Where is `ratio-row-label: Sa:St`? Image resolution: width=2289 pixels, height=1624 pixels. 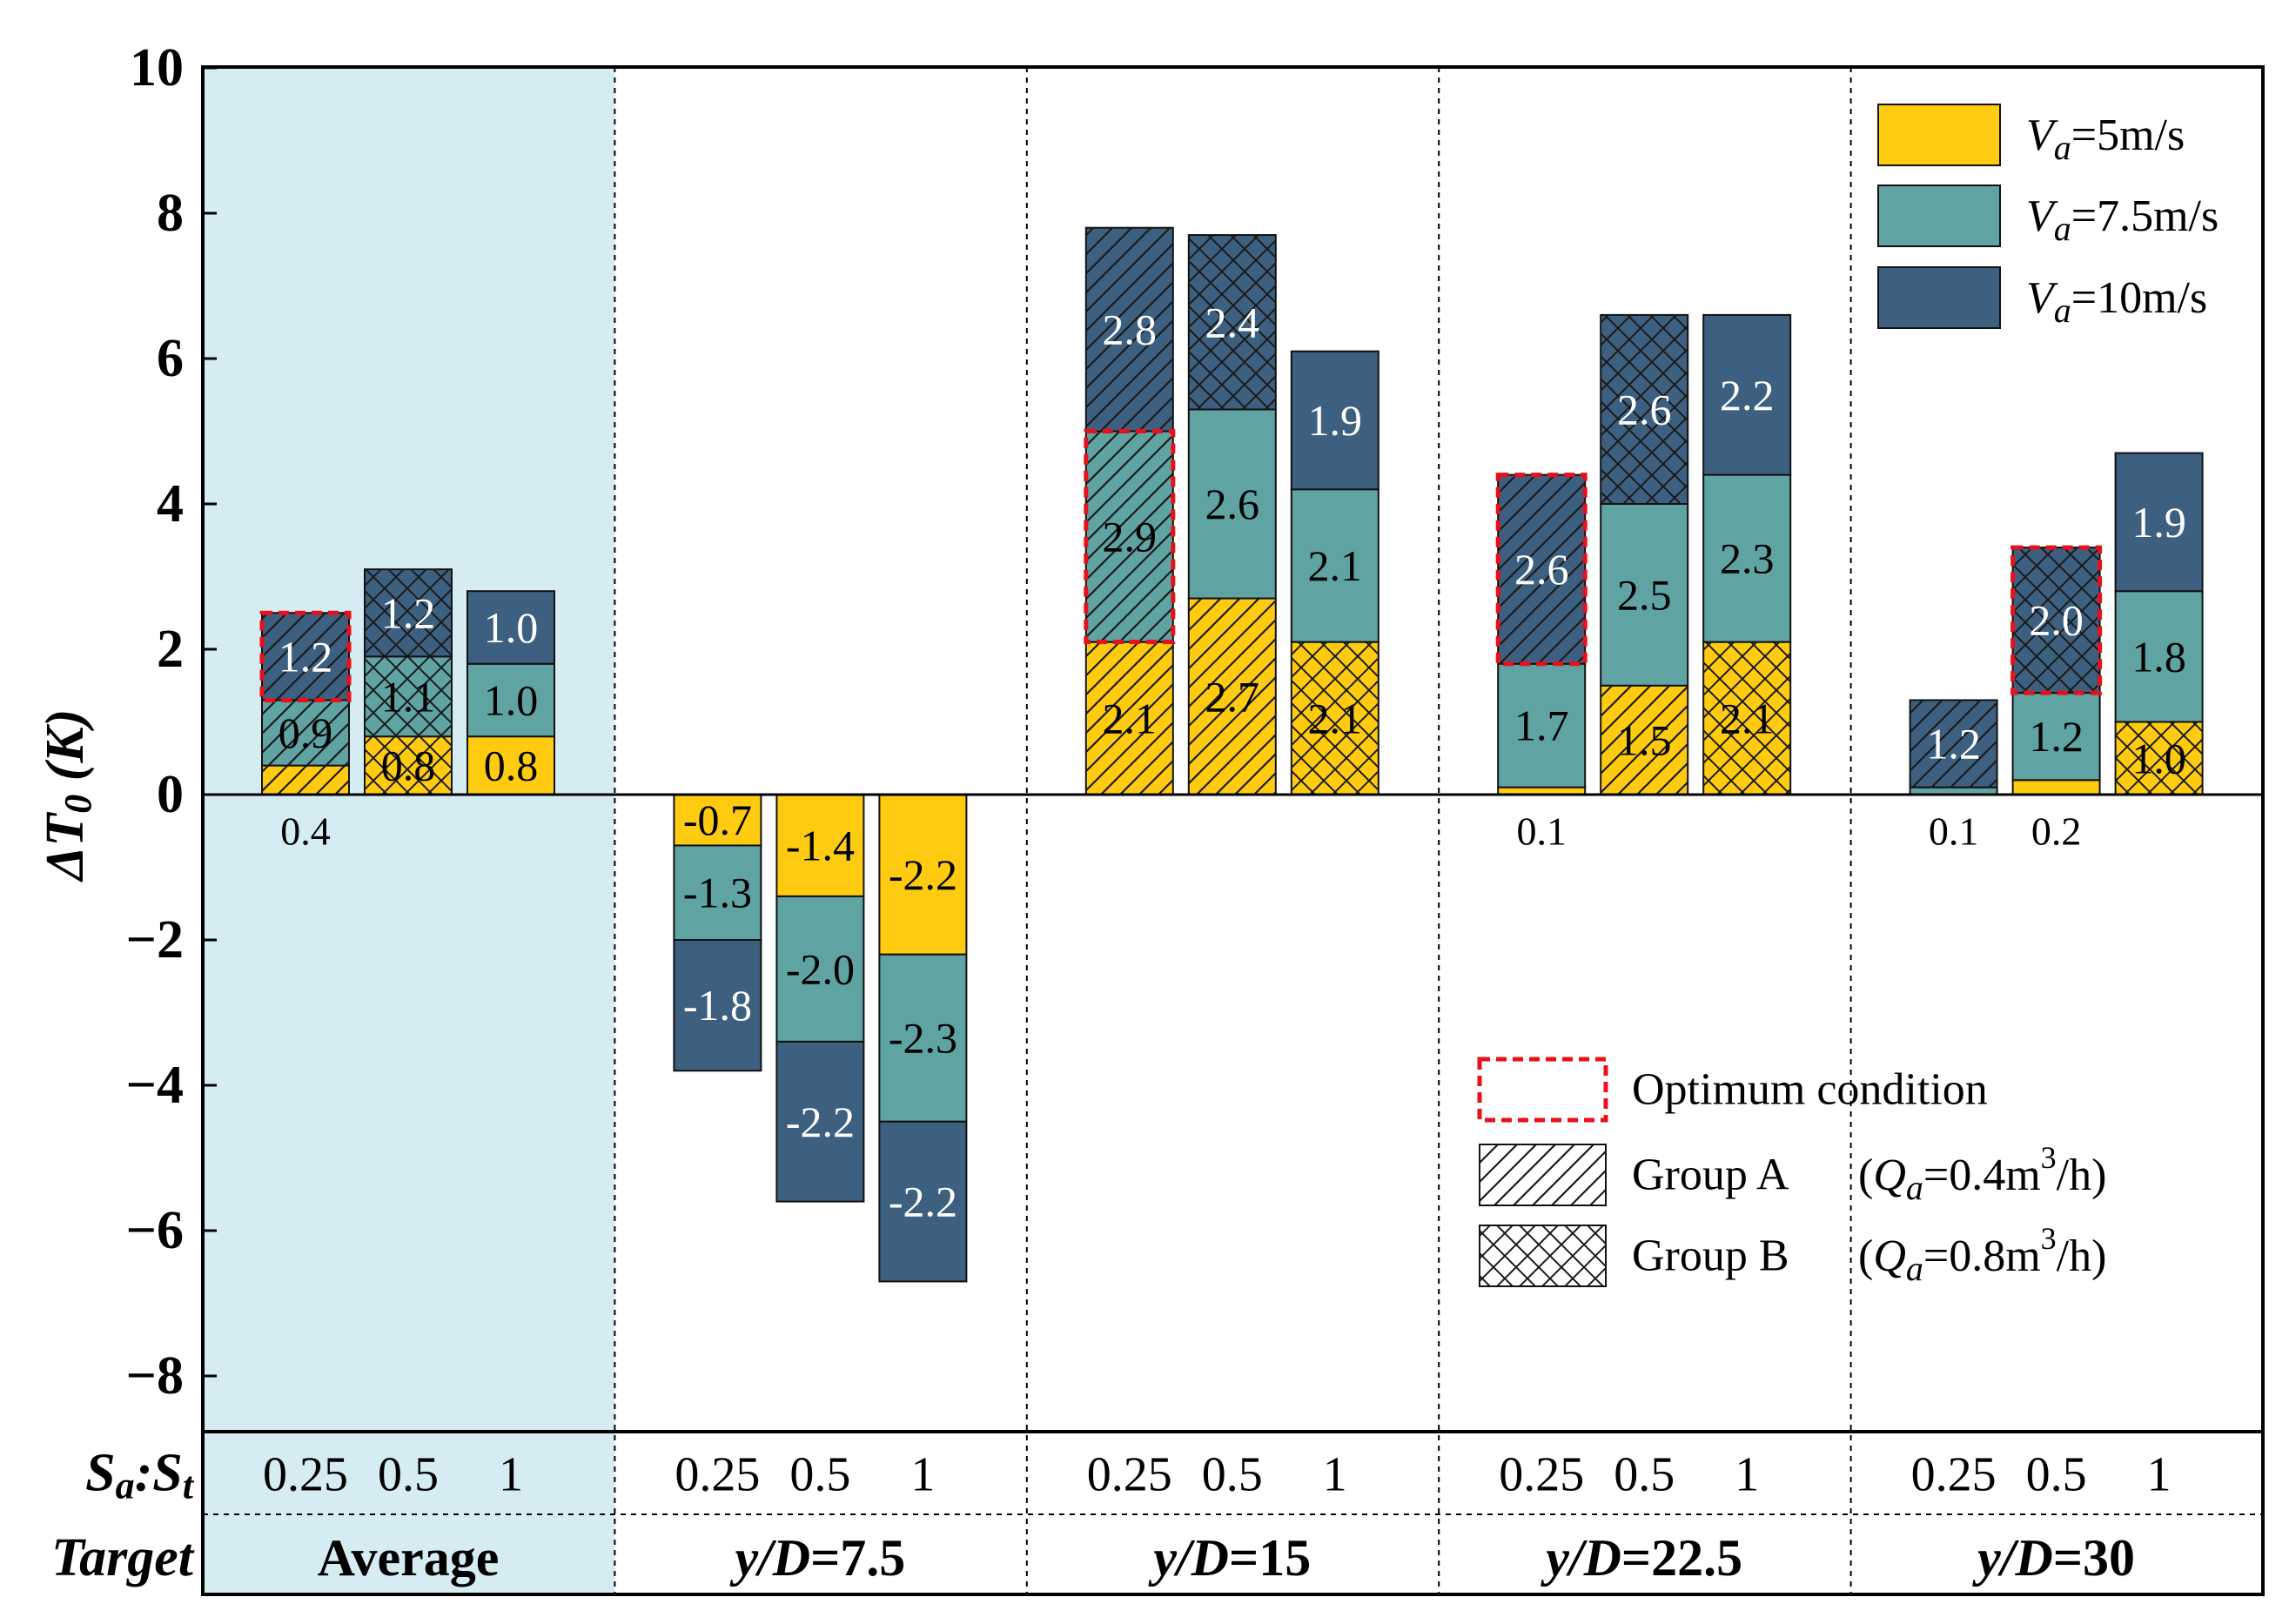 ratio-row-label: Sa:St is located at coordinates (140, 1475).